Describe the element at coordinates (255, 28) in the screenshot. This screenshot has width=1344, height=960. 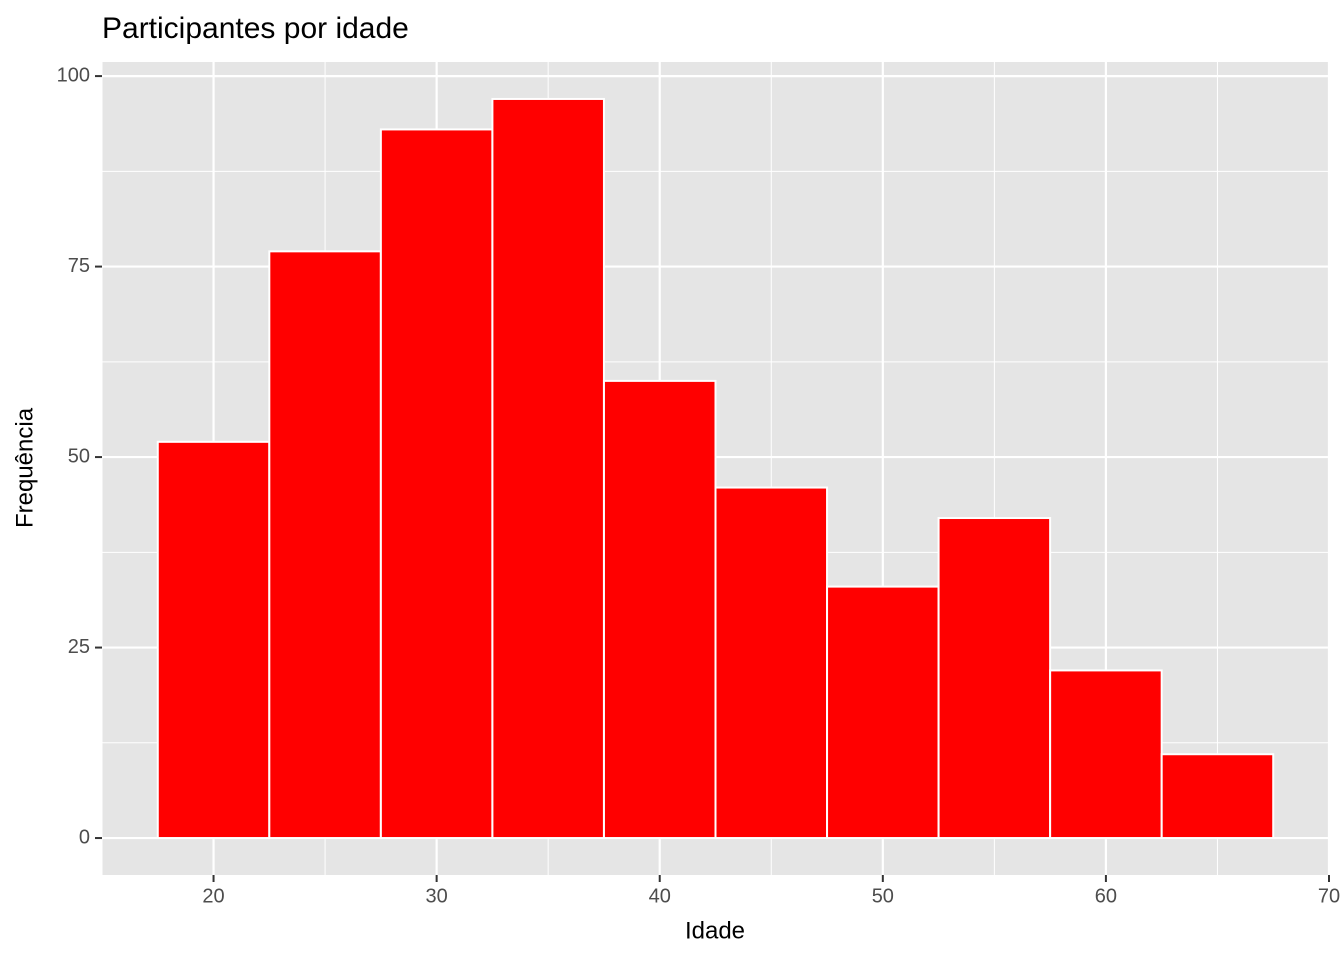
I see `chart-title: Participantes por idade` at that location.